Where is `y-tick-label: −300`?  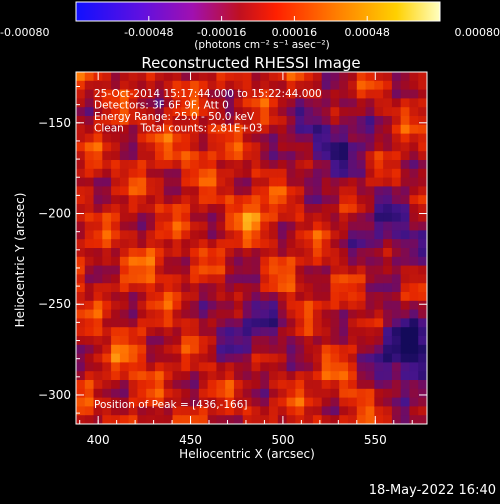
y-tick-label: −300 is located at coordinates (54, 395).